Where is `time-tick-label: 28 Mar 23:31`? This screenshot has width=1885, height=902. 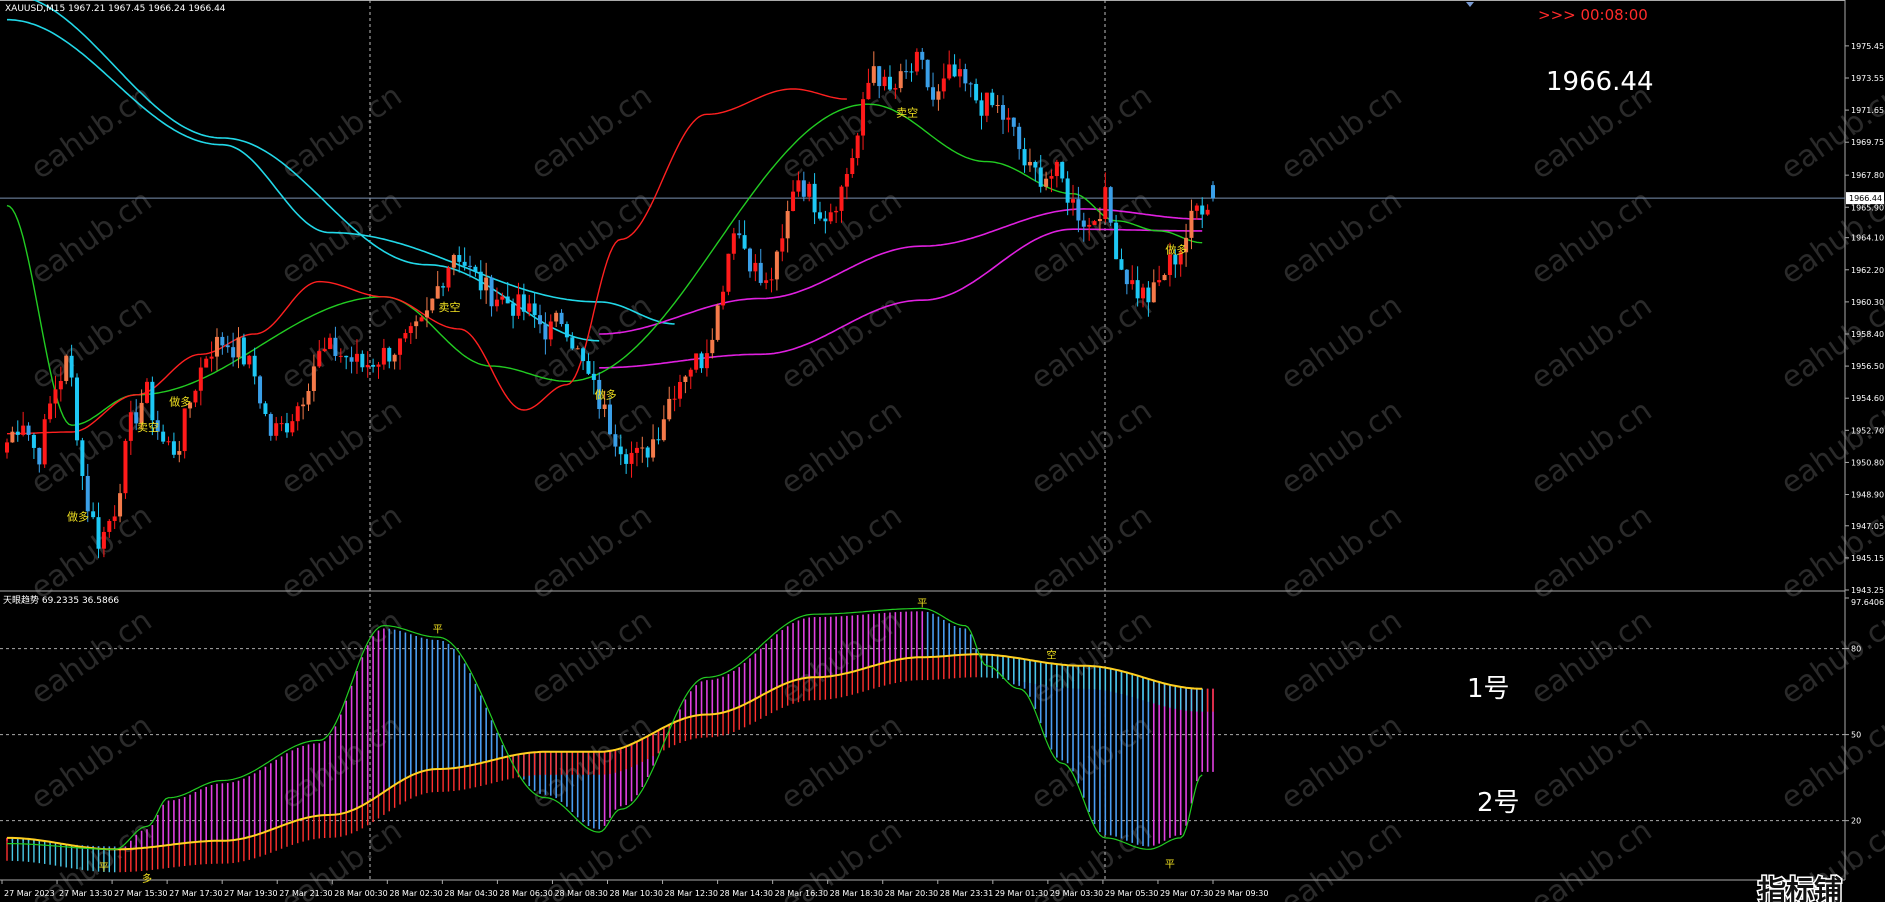 time-tick-label: 28 Mar 23:31 is located at coordinates (966, 893).